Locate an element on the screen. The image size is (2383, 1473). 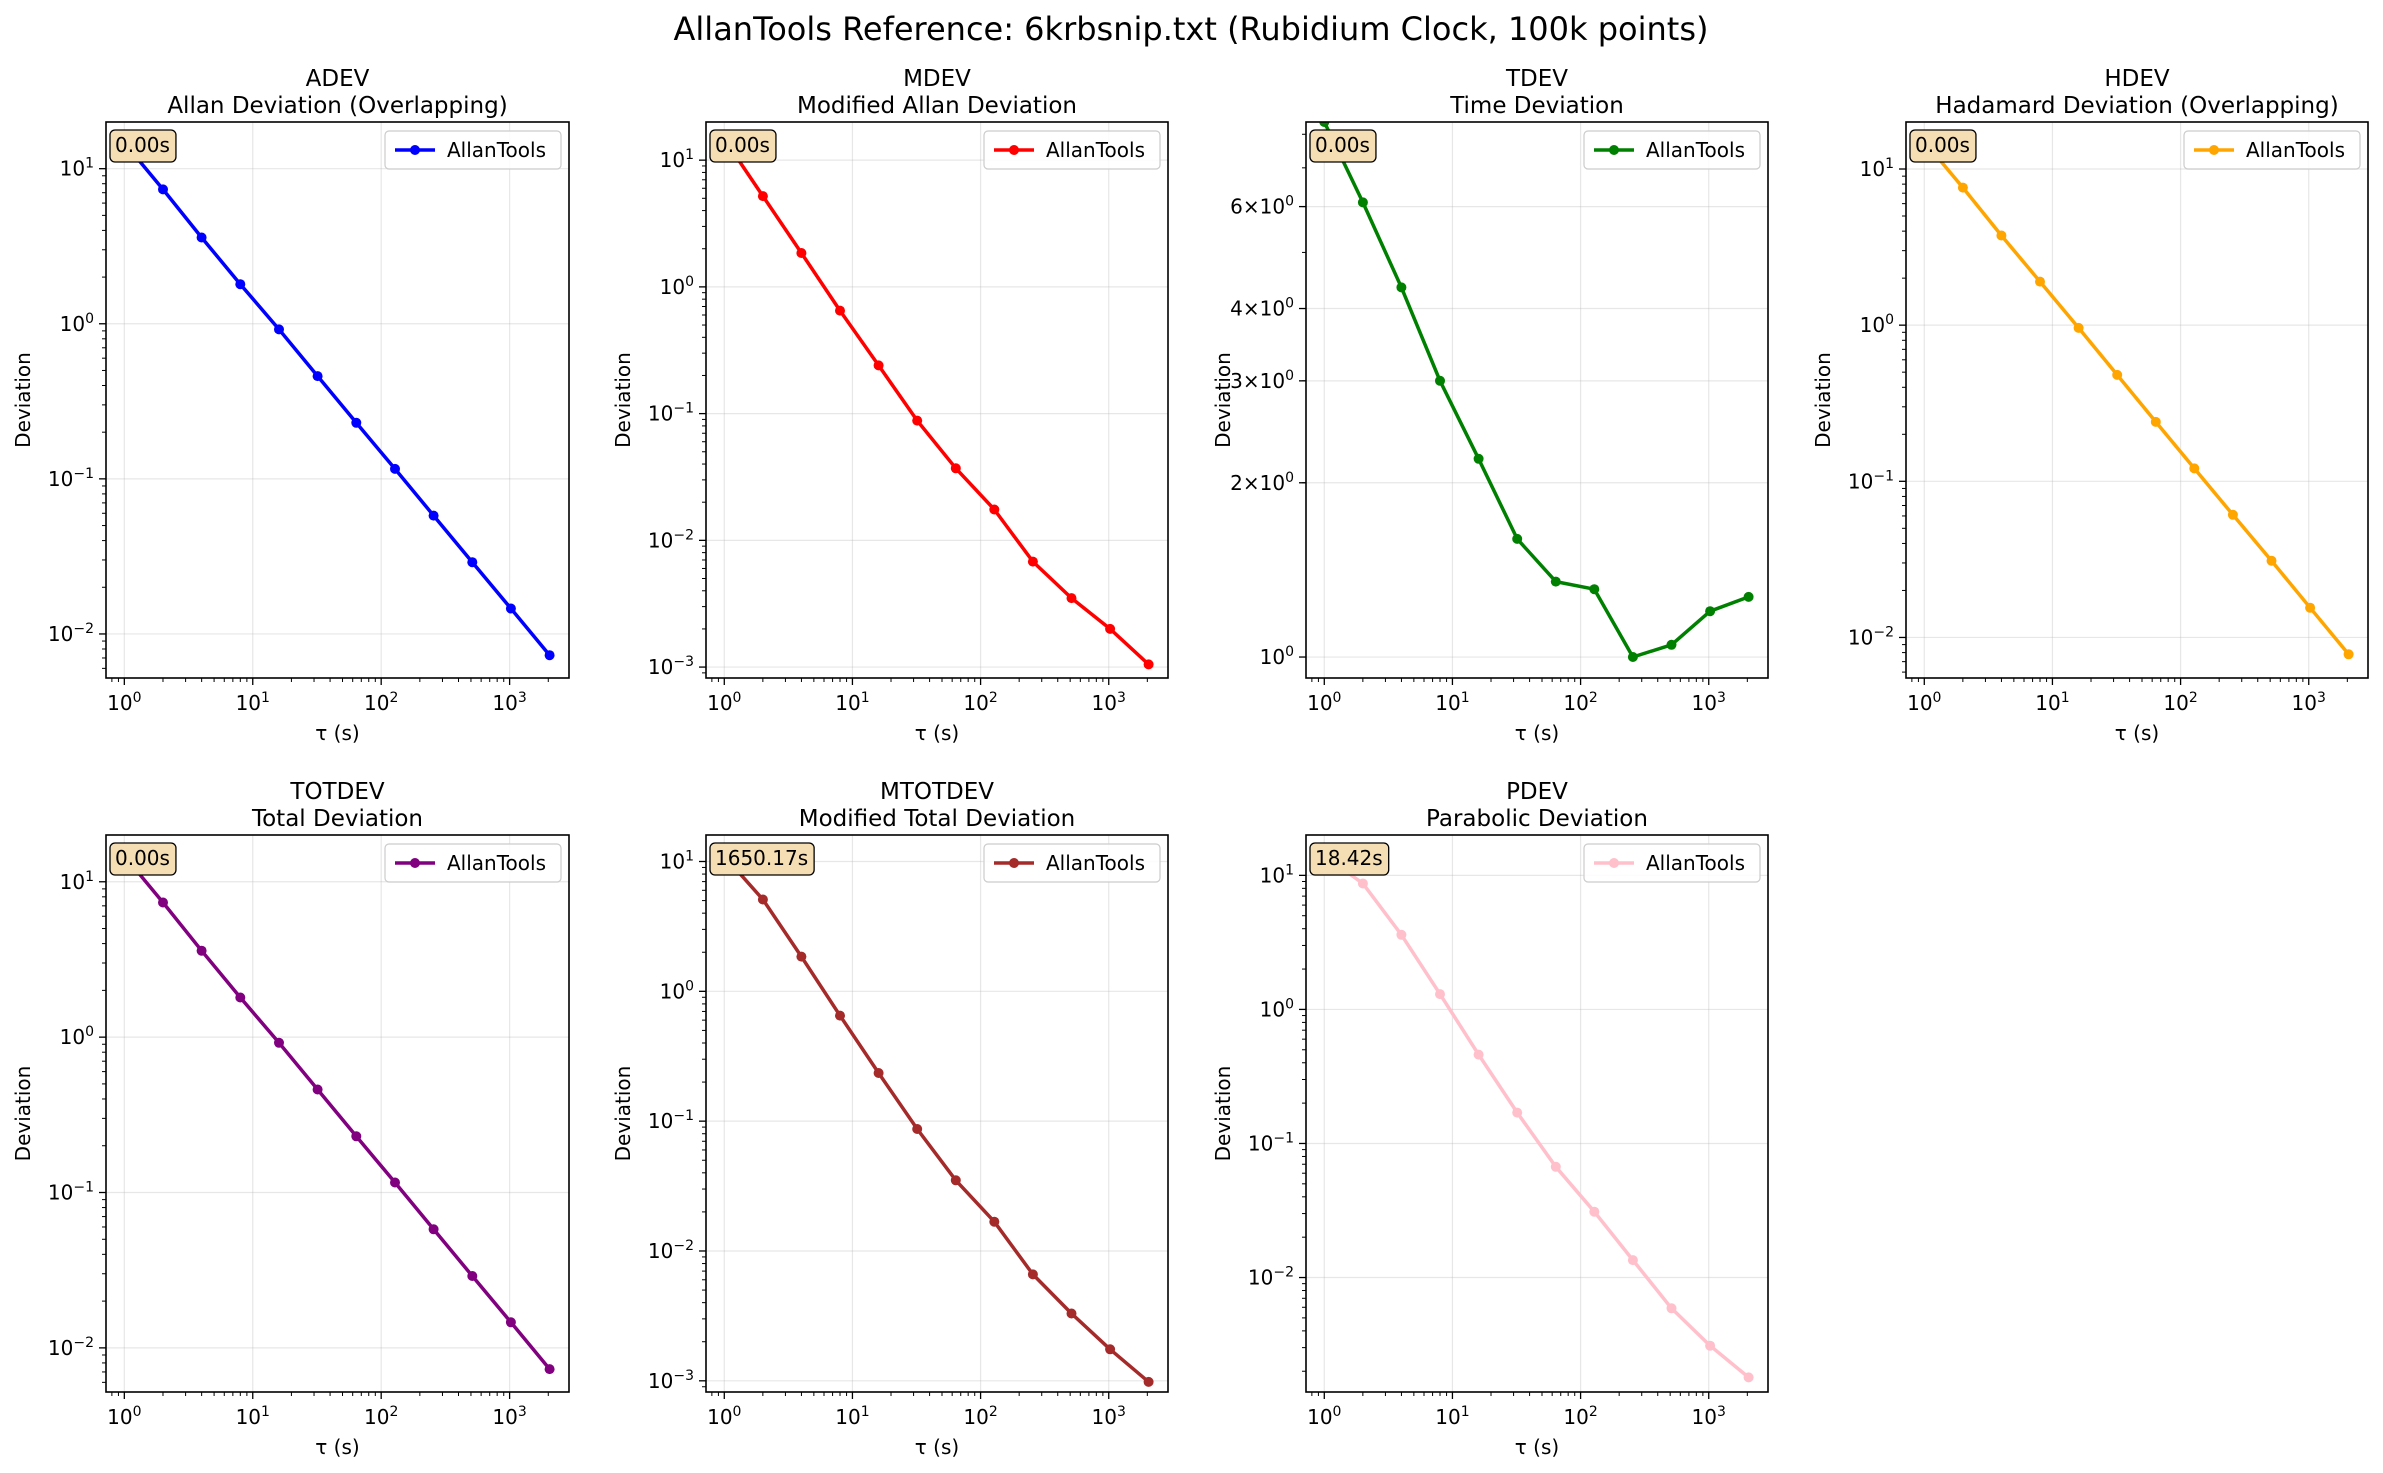
time-badge: 18.42s is located at coordinates (1349, 859).